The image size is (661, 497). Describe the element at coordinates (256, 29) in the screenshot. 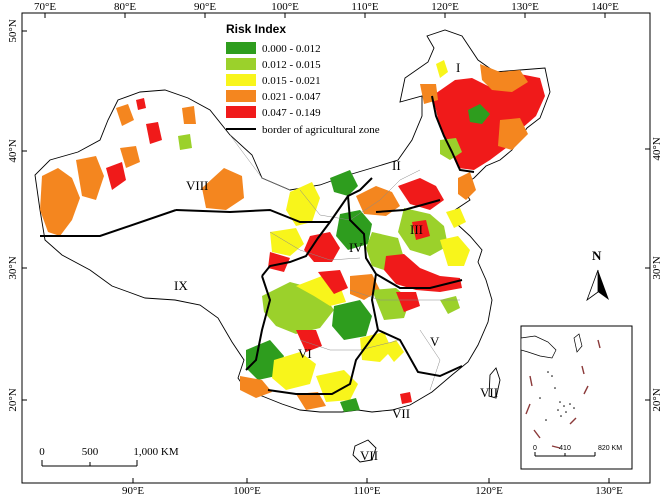

I see `legend-title: Risk Index` at that location.